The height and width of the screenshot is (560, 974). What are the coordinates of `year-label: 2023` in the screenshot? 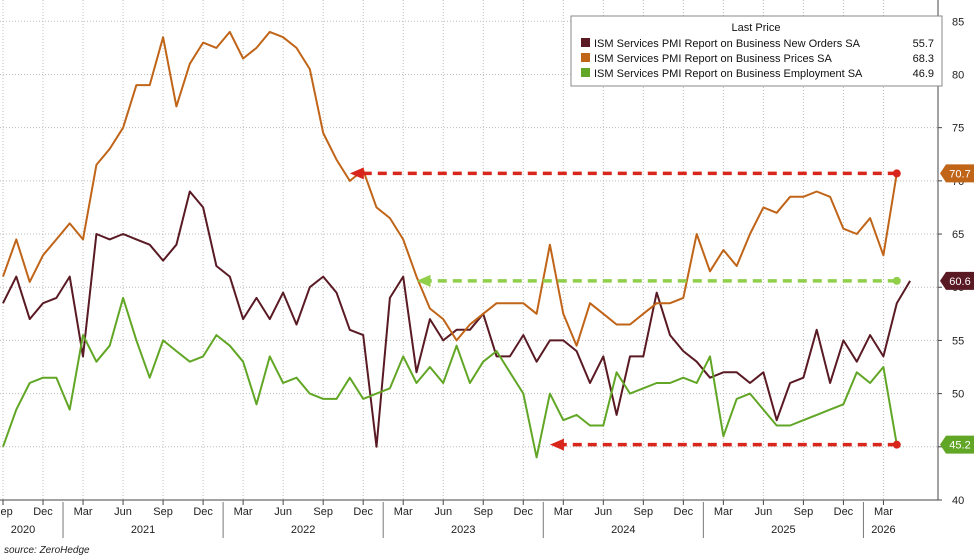 It's located at (463, 530).